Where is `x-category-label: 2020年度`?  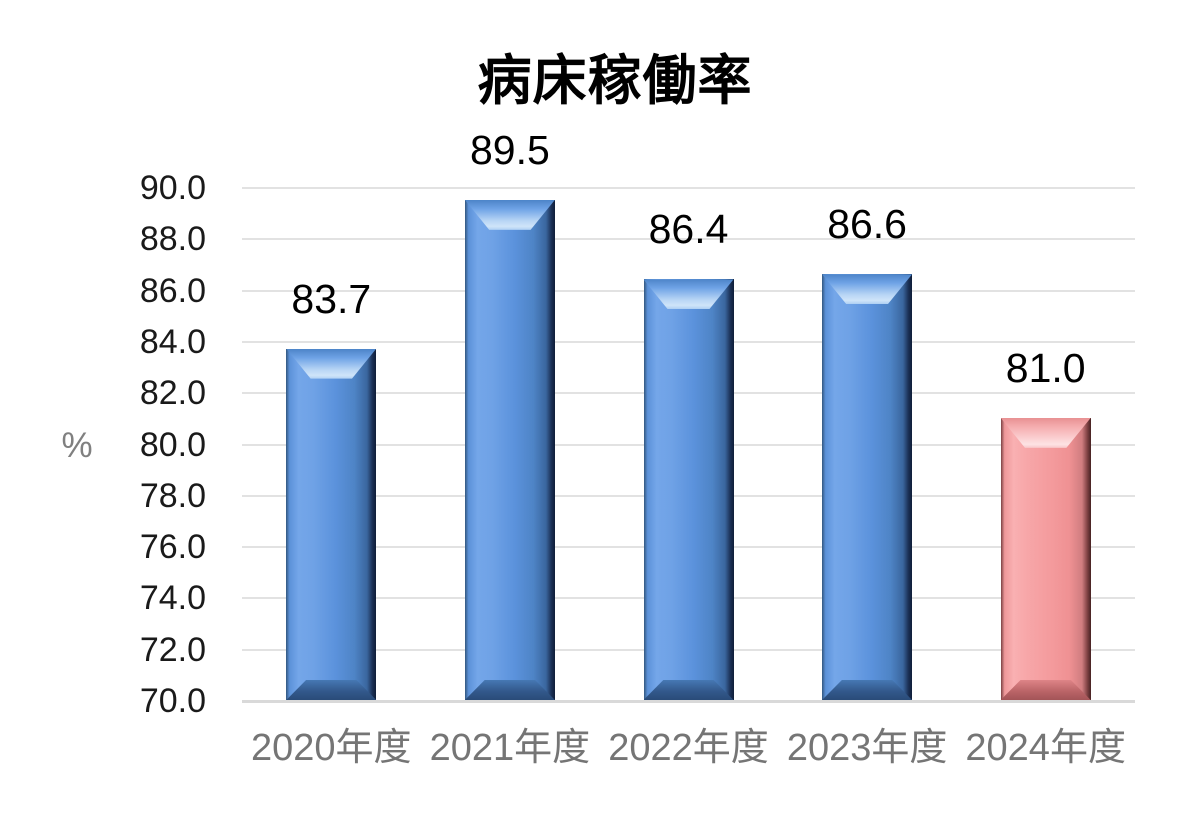 x-category-label: 2020年度 is located at coordinates (331, 748).